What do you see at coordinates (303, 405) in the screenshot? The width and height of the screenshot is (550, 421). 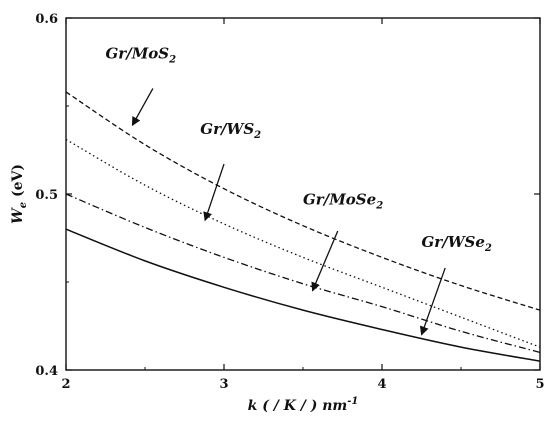 I see `x-axis-label: k ( / K / ) nm-1` at bounding box center [303, 405].